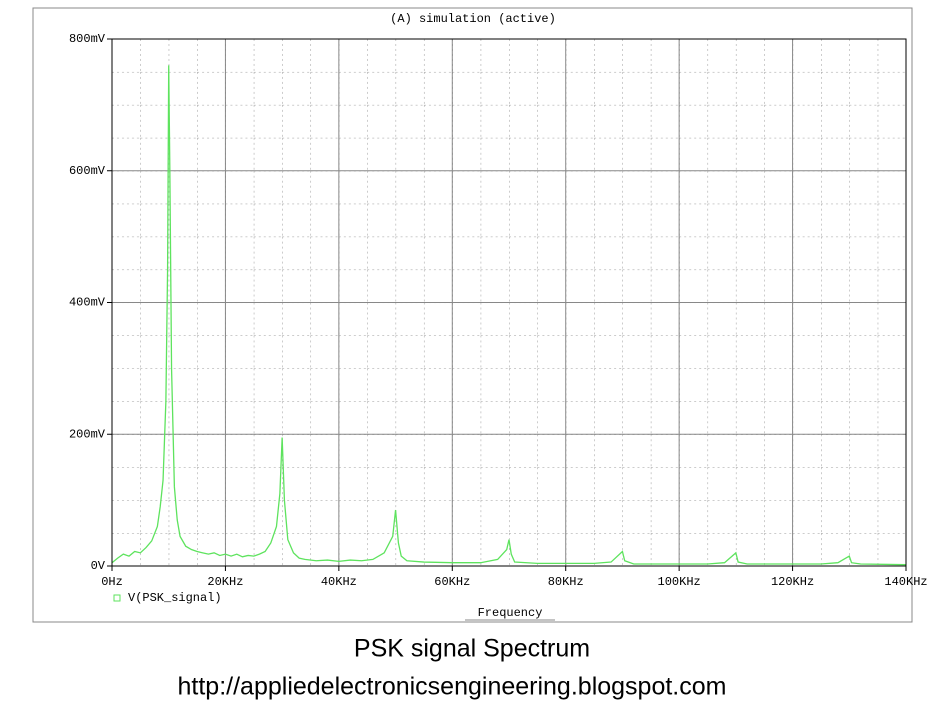 The image size is (950, 710). What do you see at coordinates (225, 582) in the screenshot?
I see `x-tick-label: 20KHz` at bounding box center [225, 582].